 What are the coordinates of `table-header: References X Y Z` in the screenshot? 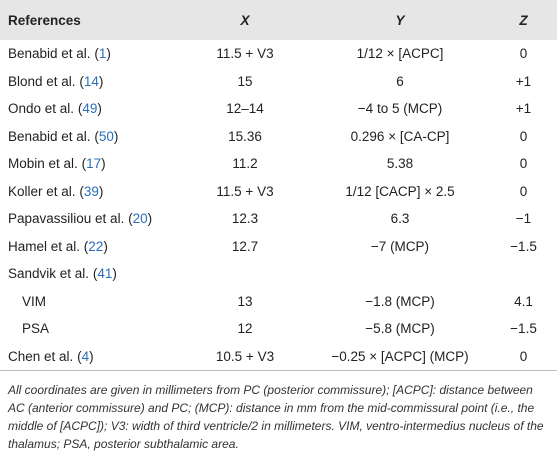 It's located at (278, 20).